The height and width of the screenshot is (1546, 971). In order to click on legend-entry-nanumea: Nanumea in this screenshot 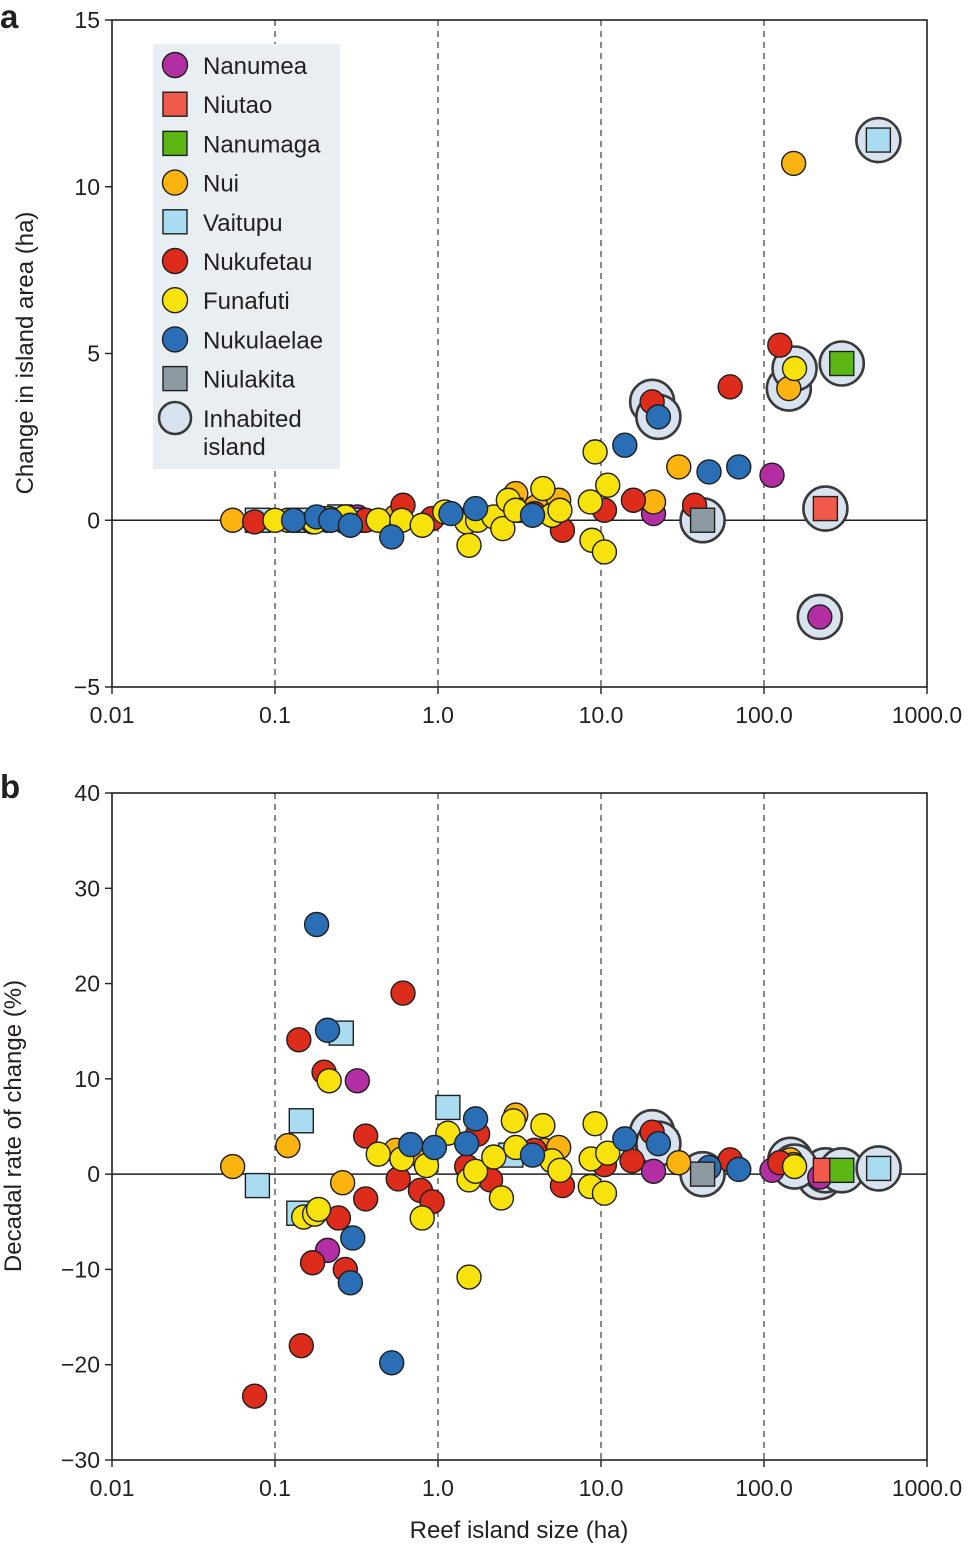, I will do `click(234, 65)`.